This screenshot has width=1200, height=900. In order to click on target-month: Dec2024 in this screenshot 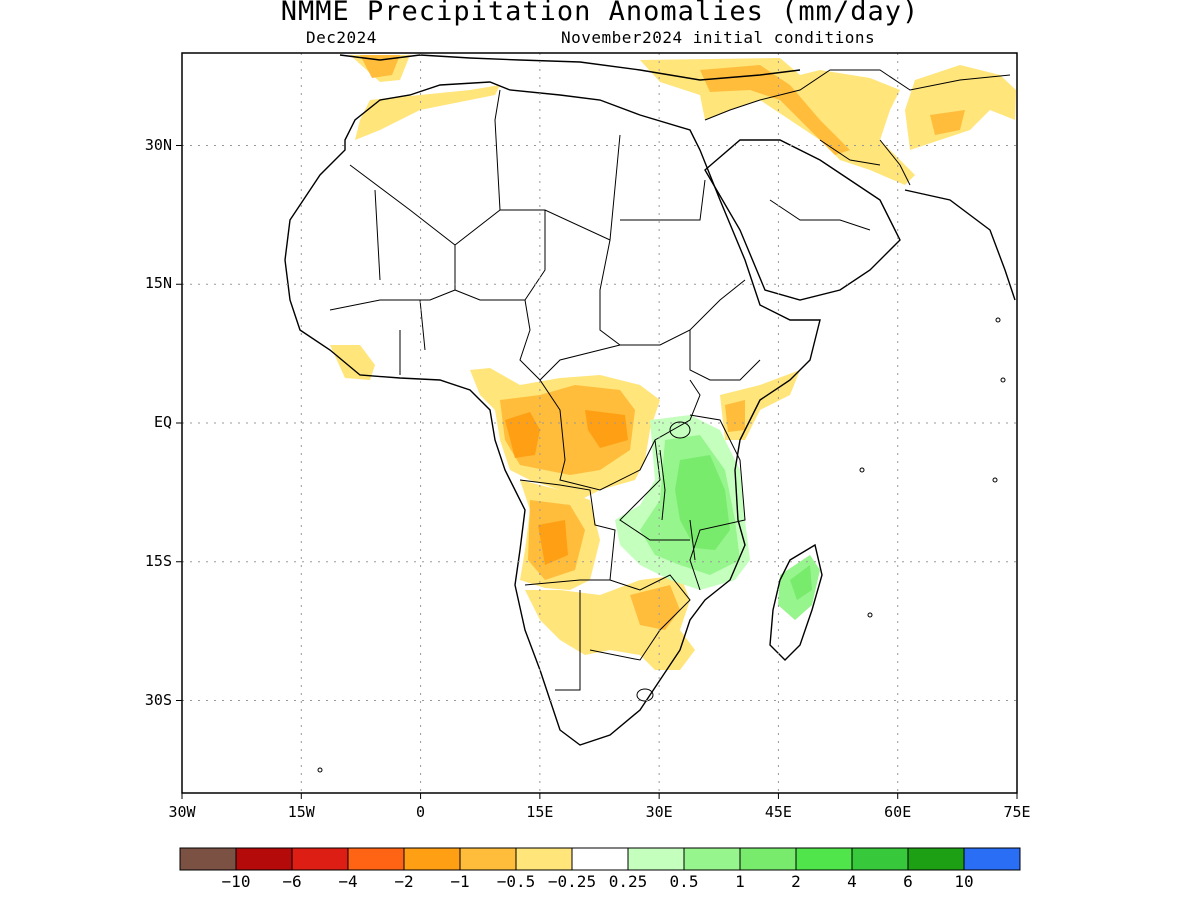, I will do `click(341, 37)`.